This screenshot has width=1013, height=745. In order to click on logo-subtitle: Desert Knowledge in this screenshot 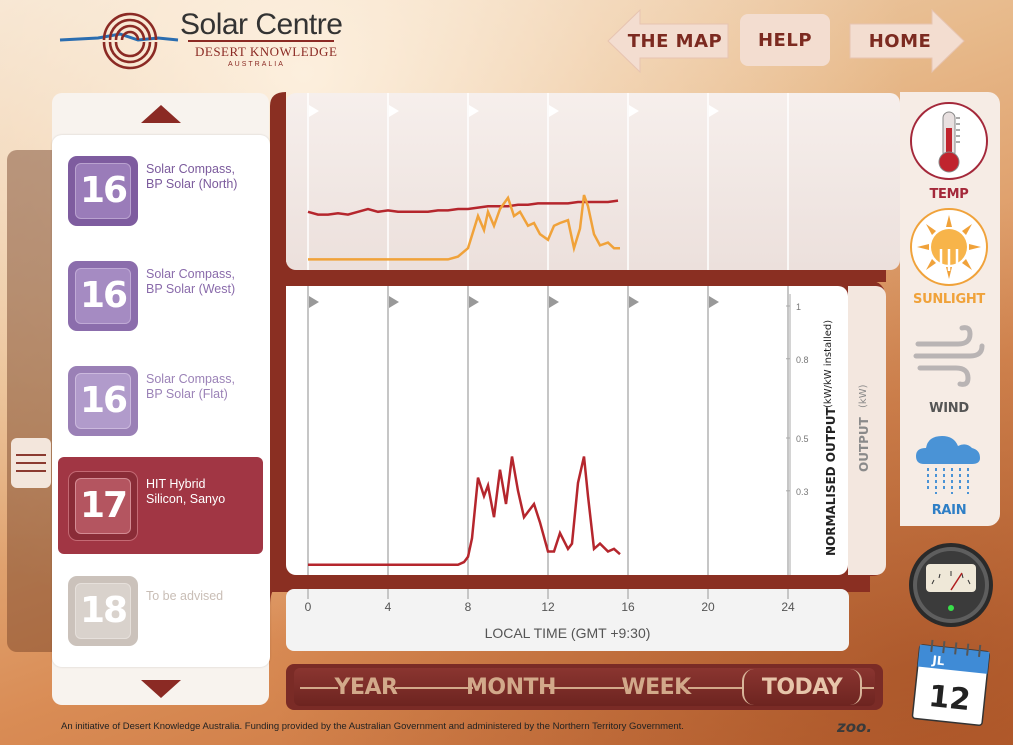, I will do `click(266, 51)`.